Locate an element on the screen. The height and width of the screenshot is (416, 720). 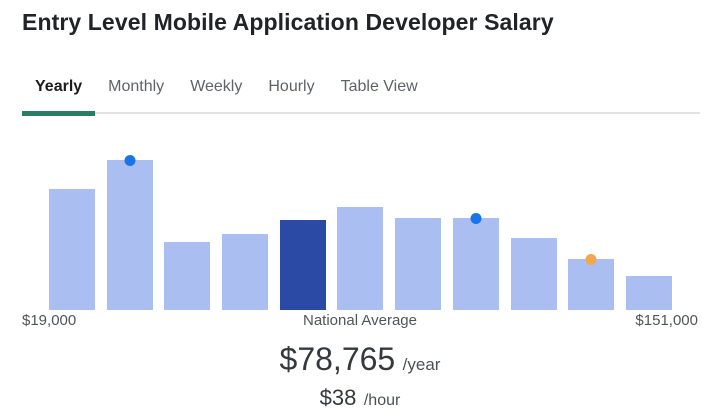
axis-center-label: National Average is located at coordinates (360, 320).